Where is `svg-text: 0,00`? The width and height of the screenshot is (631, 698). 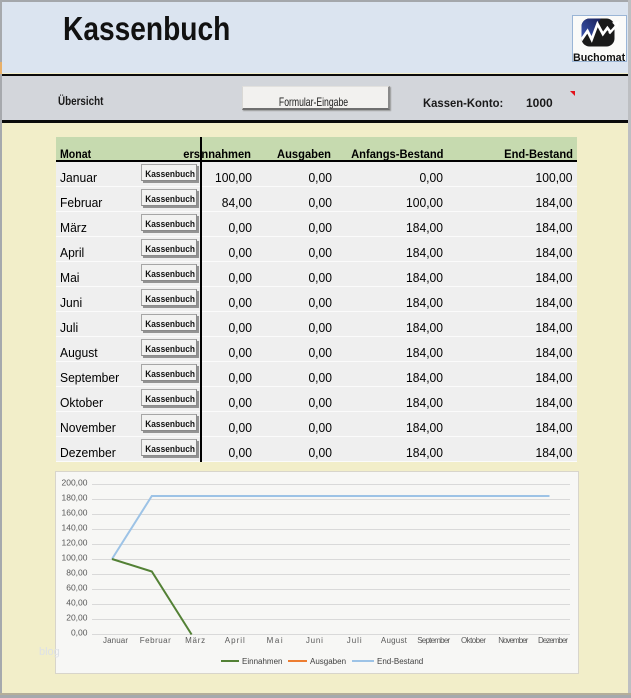
svg-text: 0,00 is located at coordinates (79, 633).